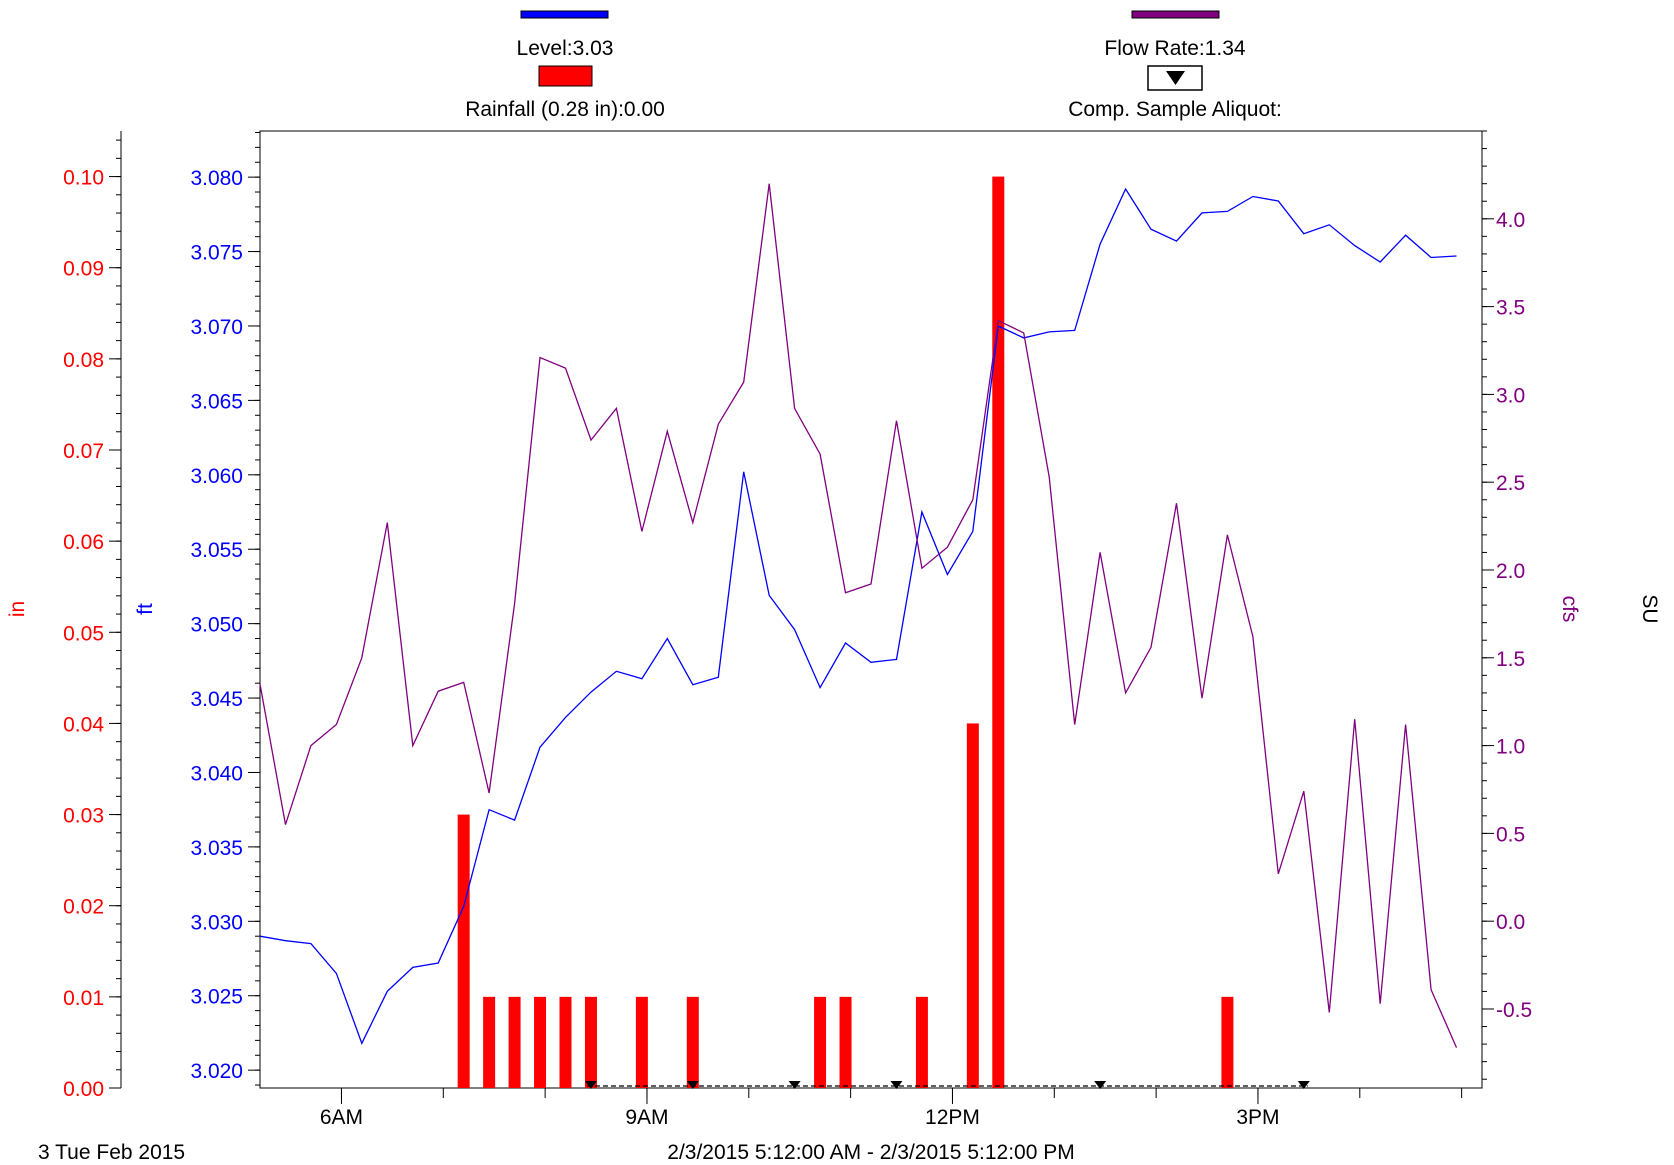  I want to click on flow-tick-label: 2.5, so click(1510, 483).